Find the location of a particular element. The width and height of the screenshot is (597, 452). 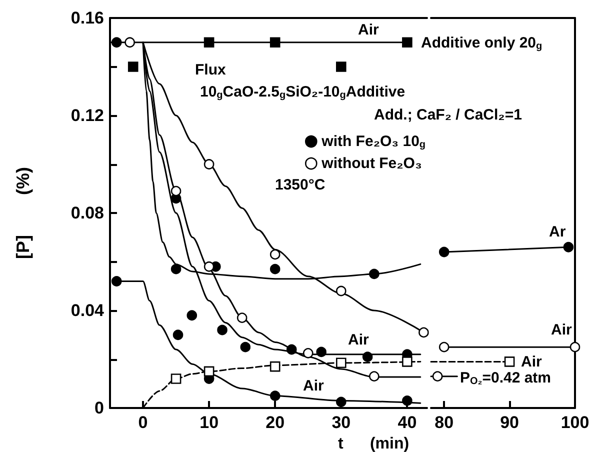

y-axis-title: [P] (%) is located at coordinates (23, 213).